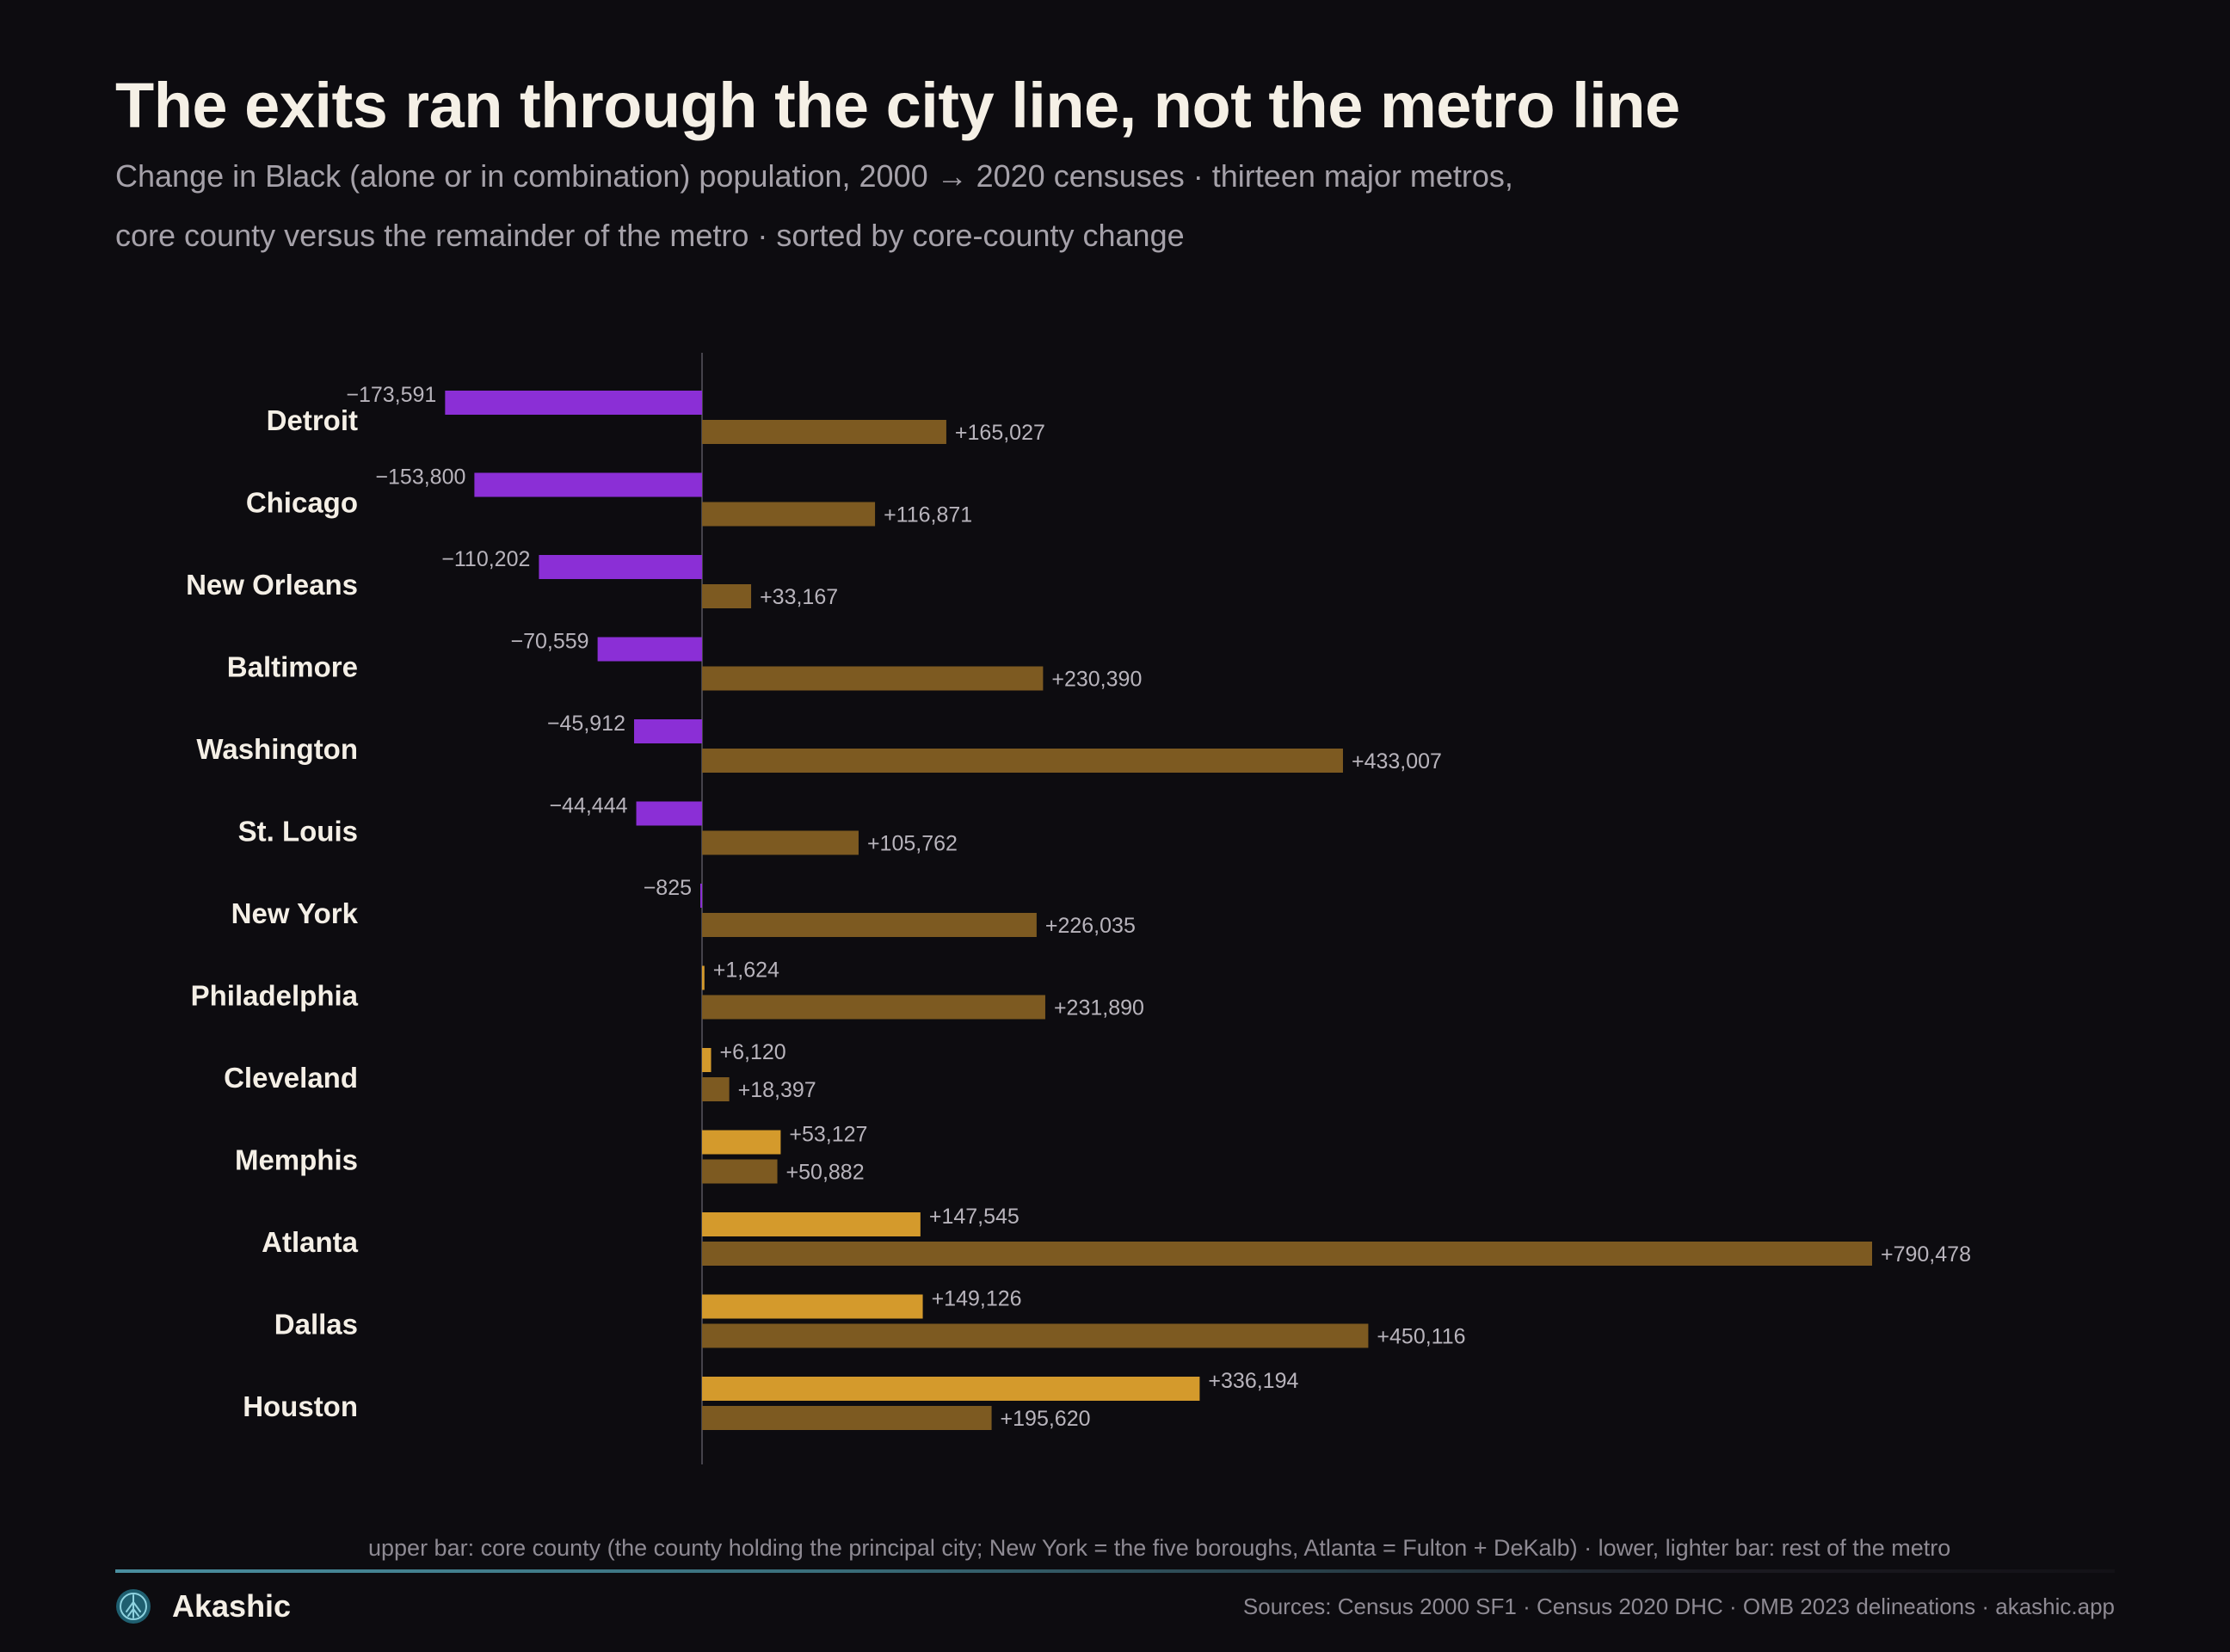  What do you see at coordinates (275, 996) in the screenshot?
I see `metro-label: Philadelphia` at bounding box center [275, 996].